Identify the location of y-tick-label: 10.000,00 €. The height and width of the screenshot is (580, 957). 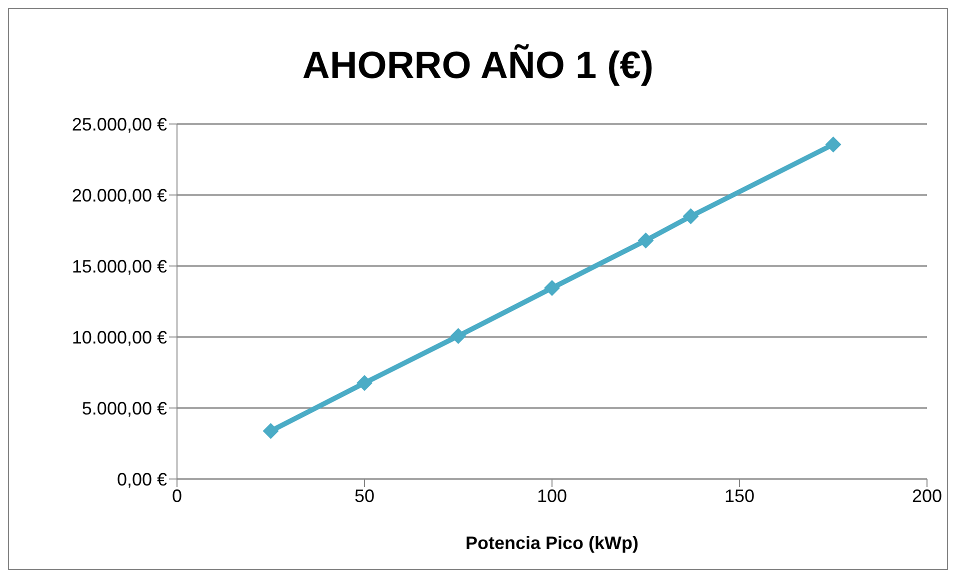
(119, 337).